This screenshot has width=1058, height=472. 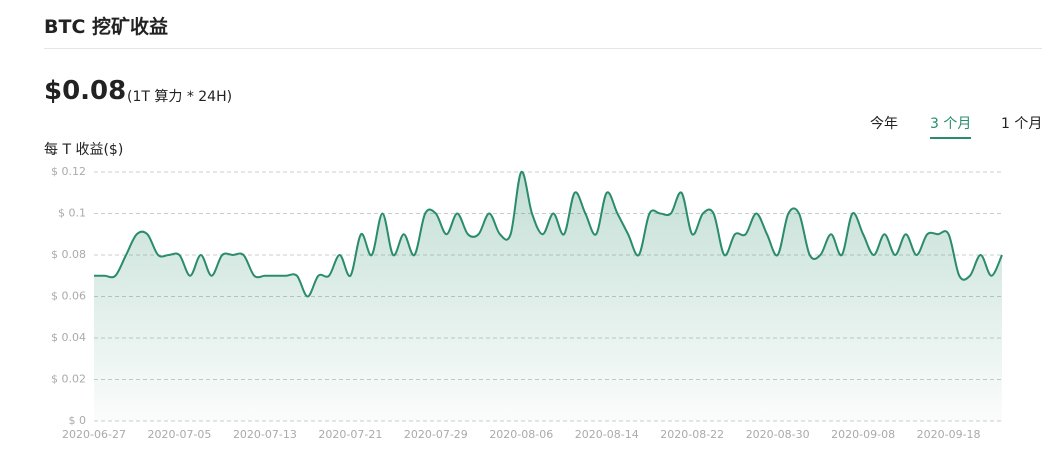 I want to click on tab: 今年, so click(x=884, y=124).